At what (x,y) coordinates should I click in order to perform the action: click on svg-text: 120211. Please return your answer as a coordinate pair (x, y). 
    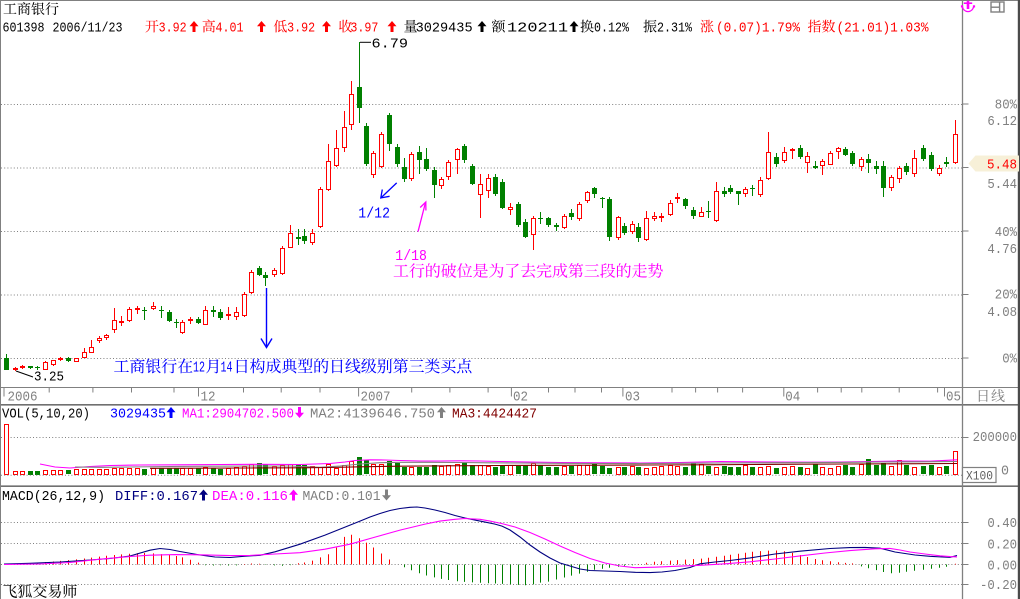
    Looking at the image, I should click on (537, 29).